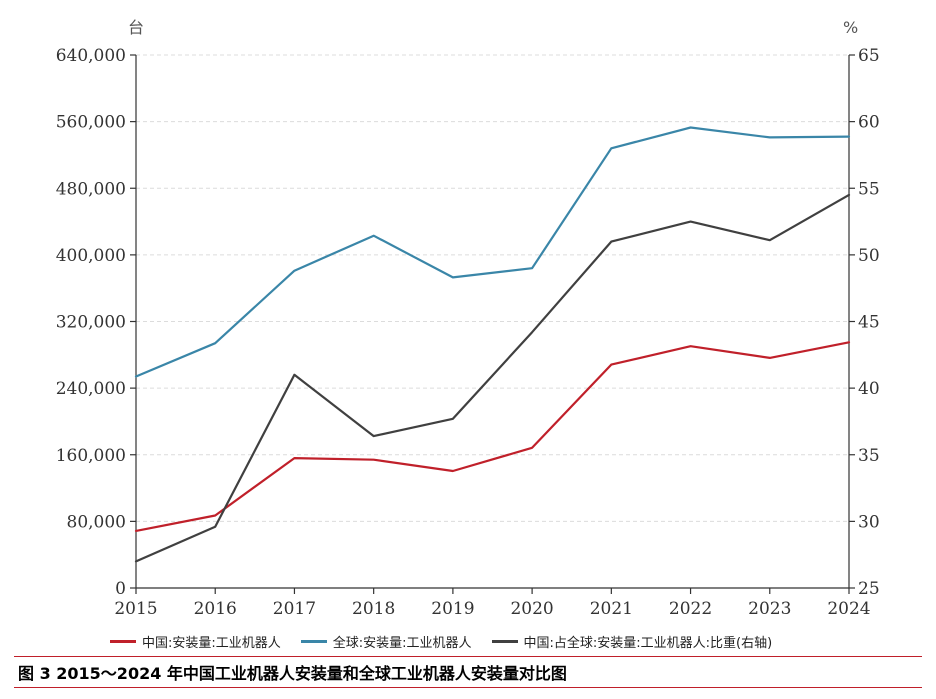  What do you see at coordinates (869, 456) in the screenshot?
I see `right-axis-tick-label: 35` at bounding box center [869, 456].